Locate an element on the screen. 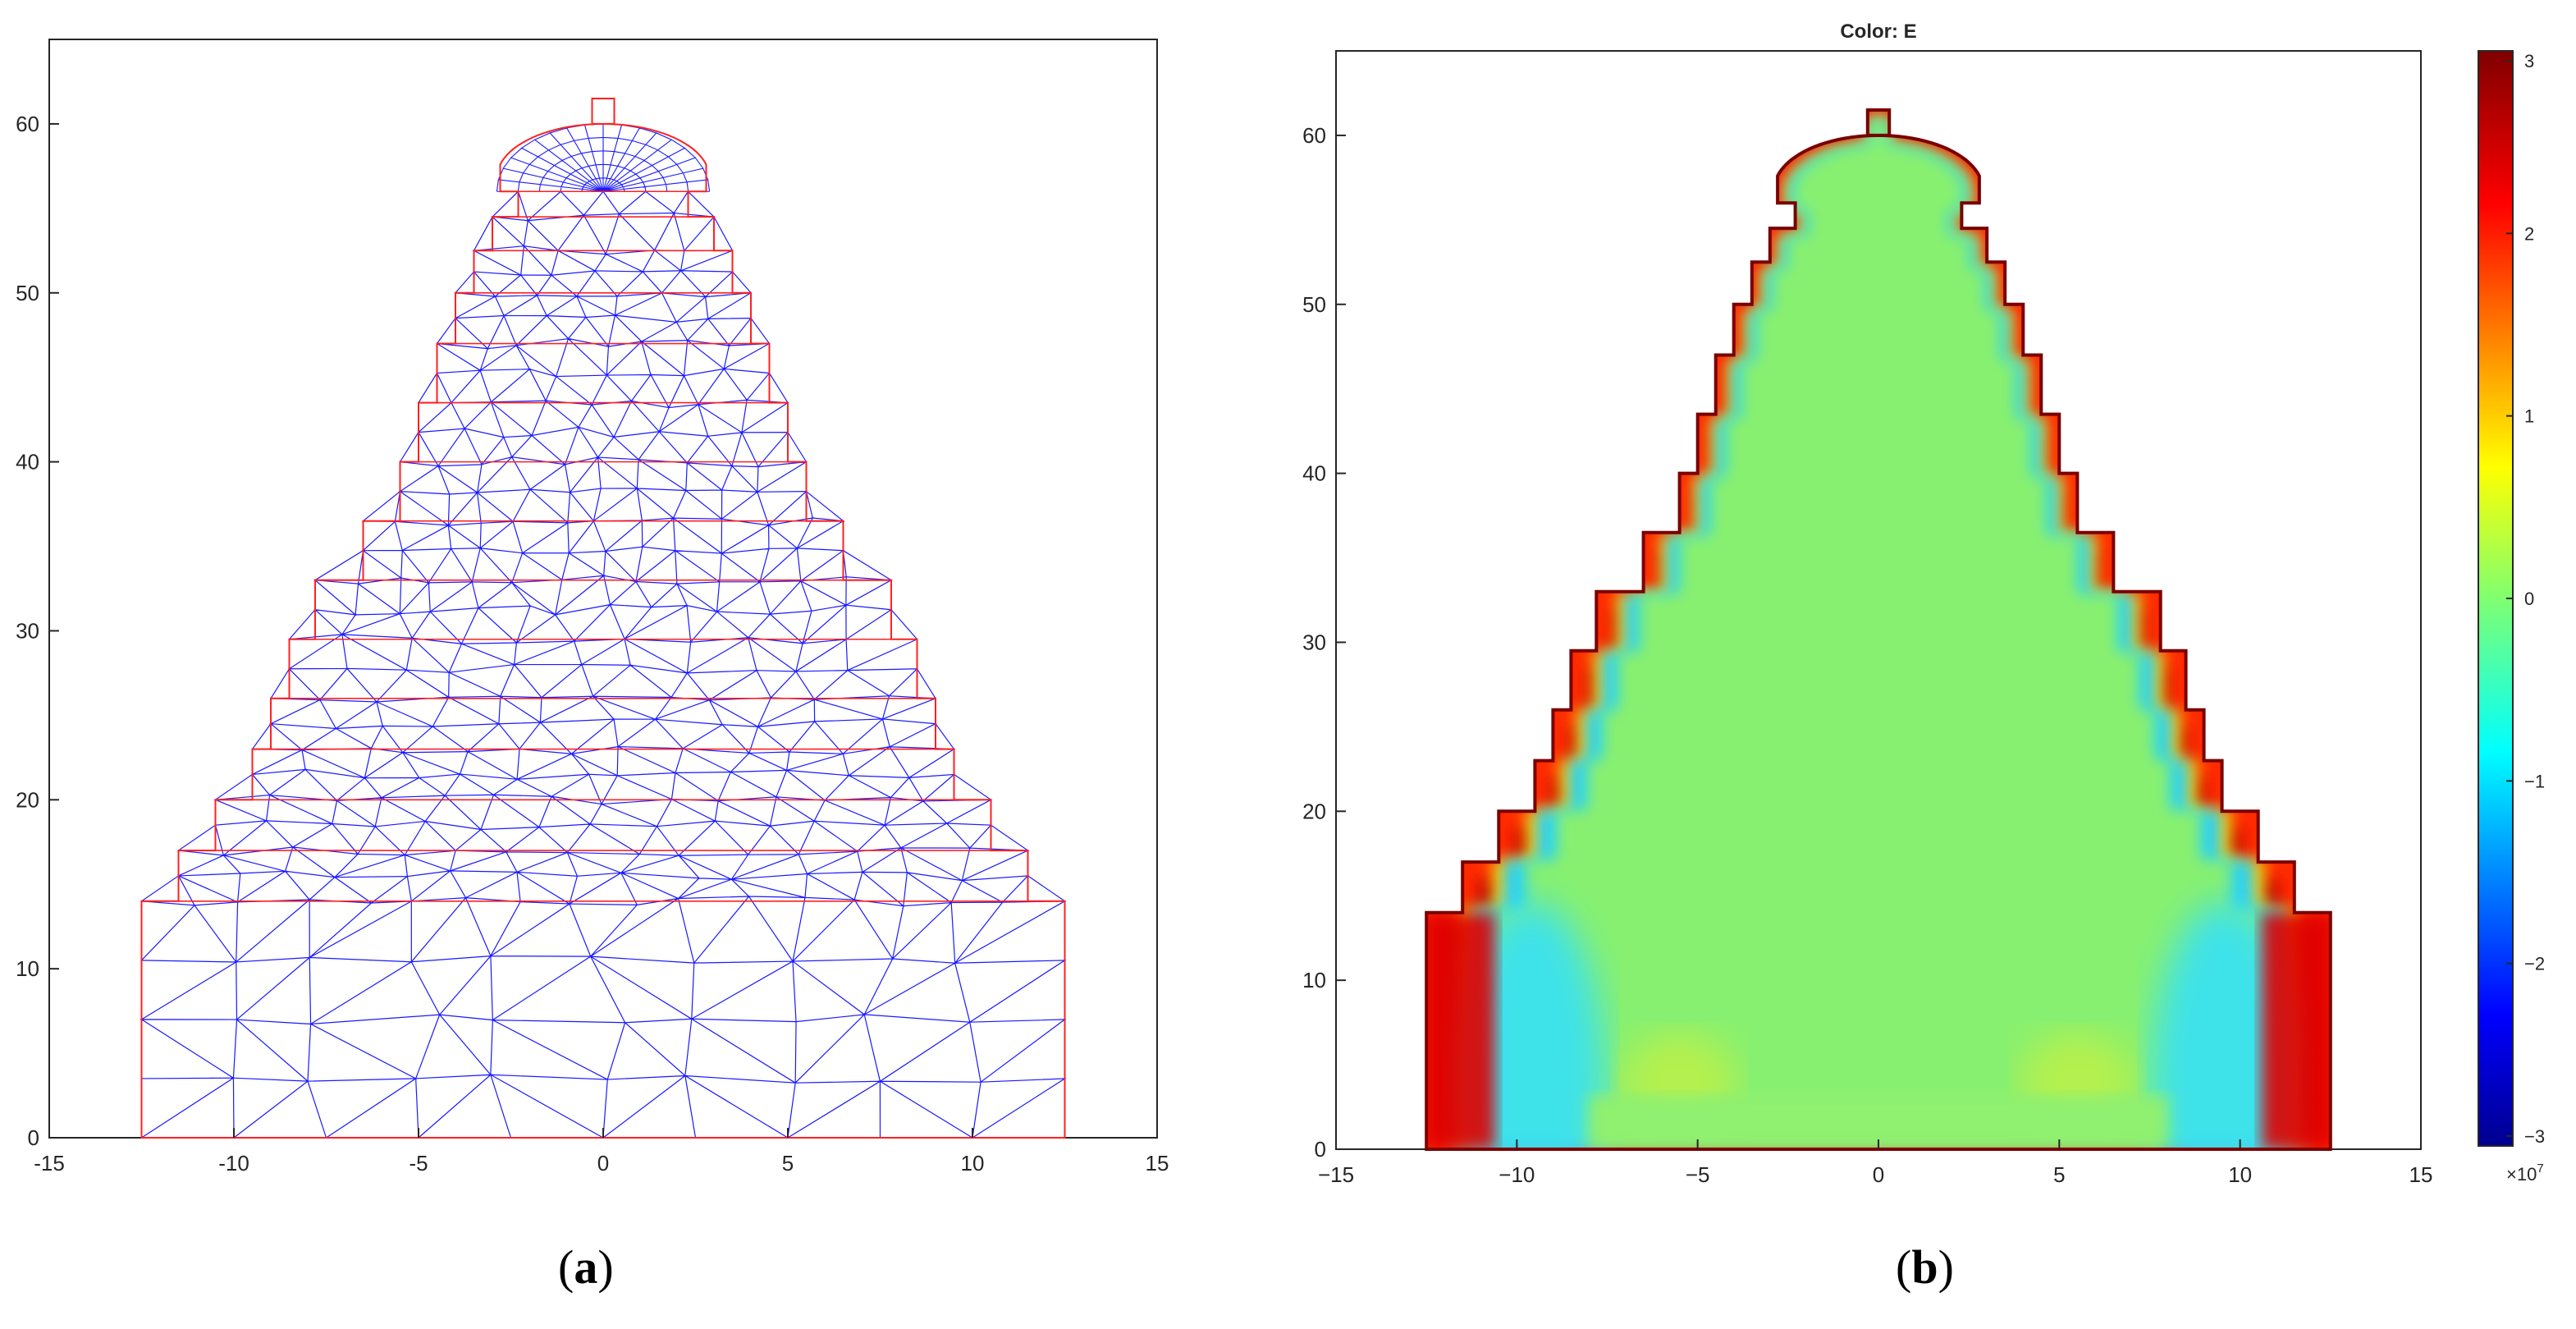  colorbar-tick-label: 1 is located at coordinates (2529, 416).